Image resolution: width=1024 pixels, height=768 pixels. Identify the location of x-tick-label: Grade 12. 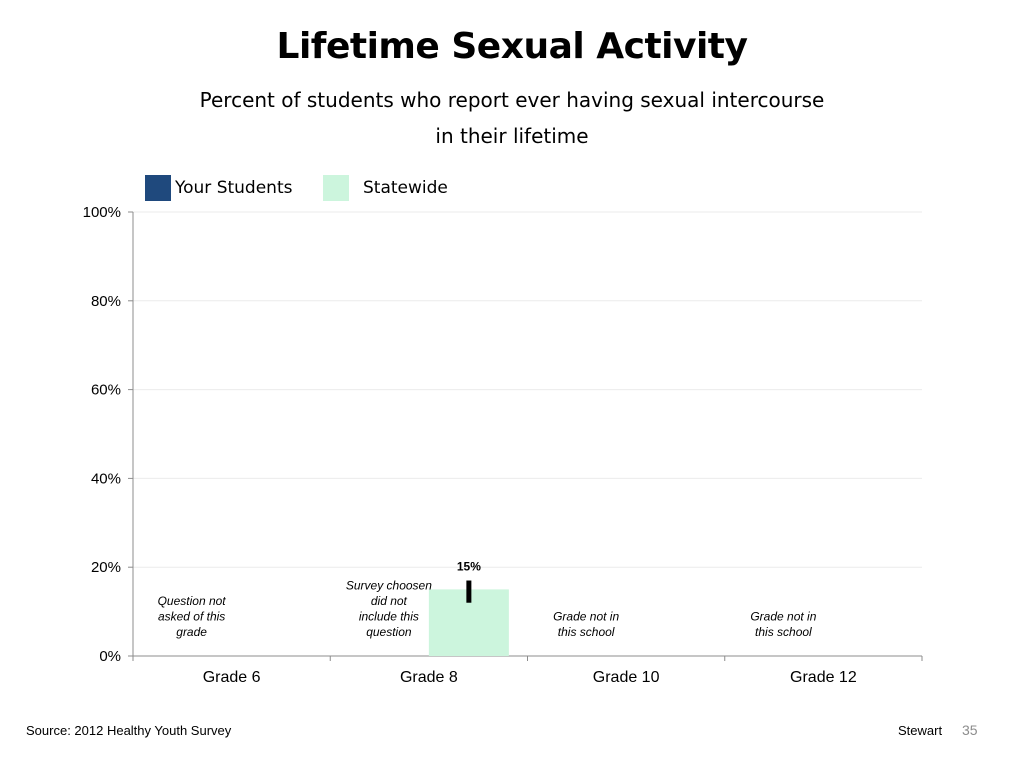
(823, 677).